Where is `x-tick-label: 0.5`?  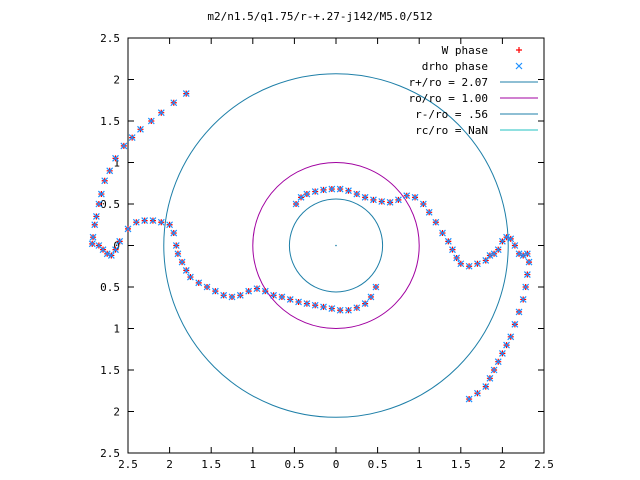
x-tick-label: 0.5 is located at coordinates (294, 464).